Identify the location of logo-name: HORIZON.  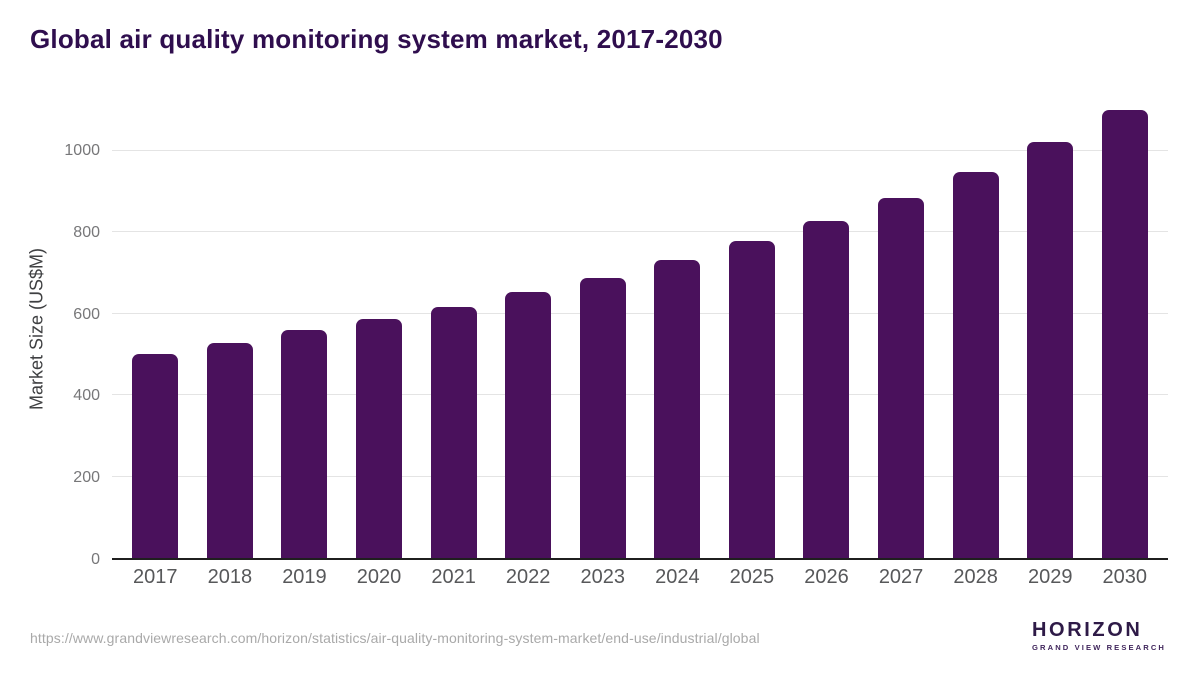
(1087, 629).